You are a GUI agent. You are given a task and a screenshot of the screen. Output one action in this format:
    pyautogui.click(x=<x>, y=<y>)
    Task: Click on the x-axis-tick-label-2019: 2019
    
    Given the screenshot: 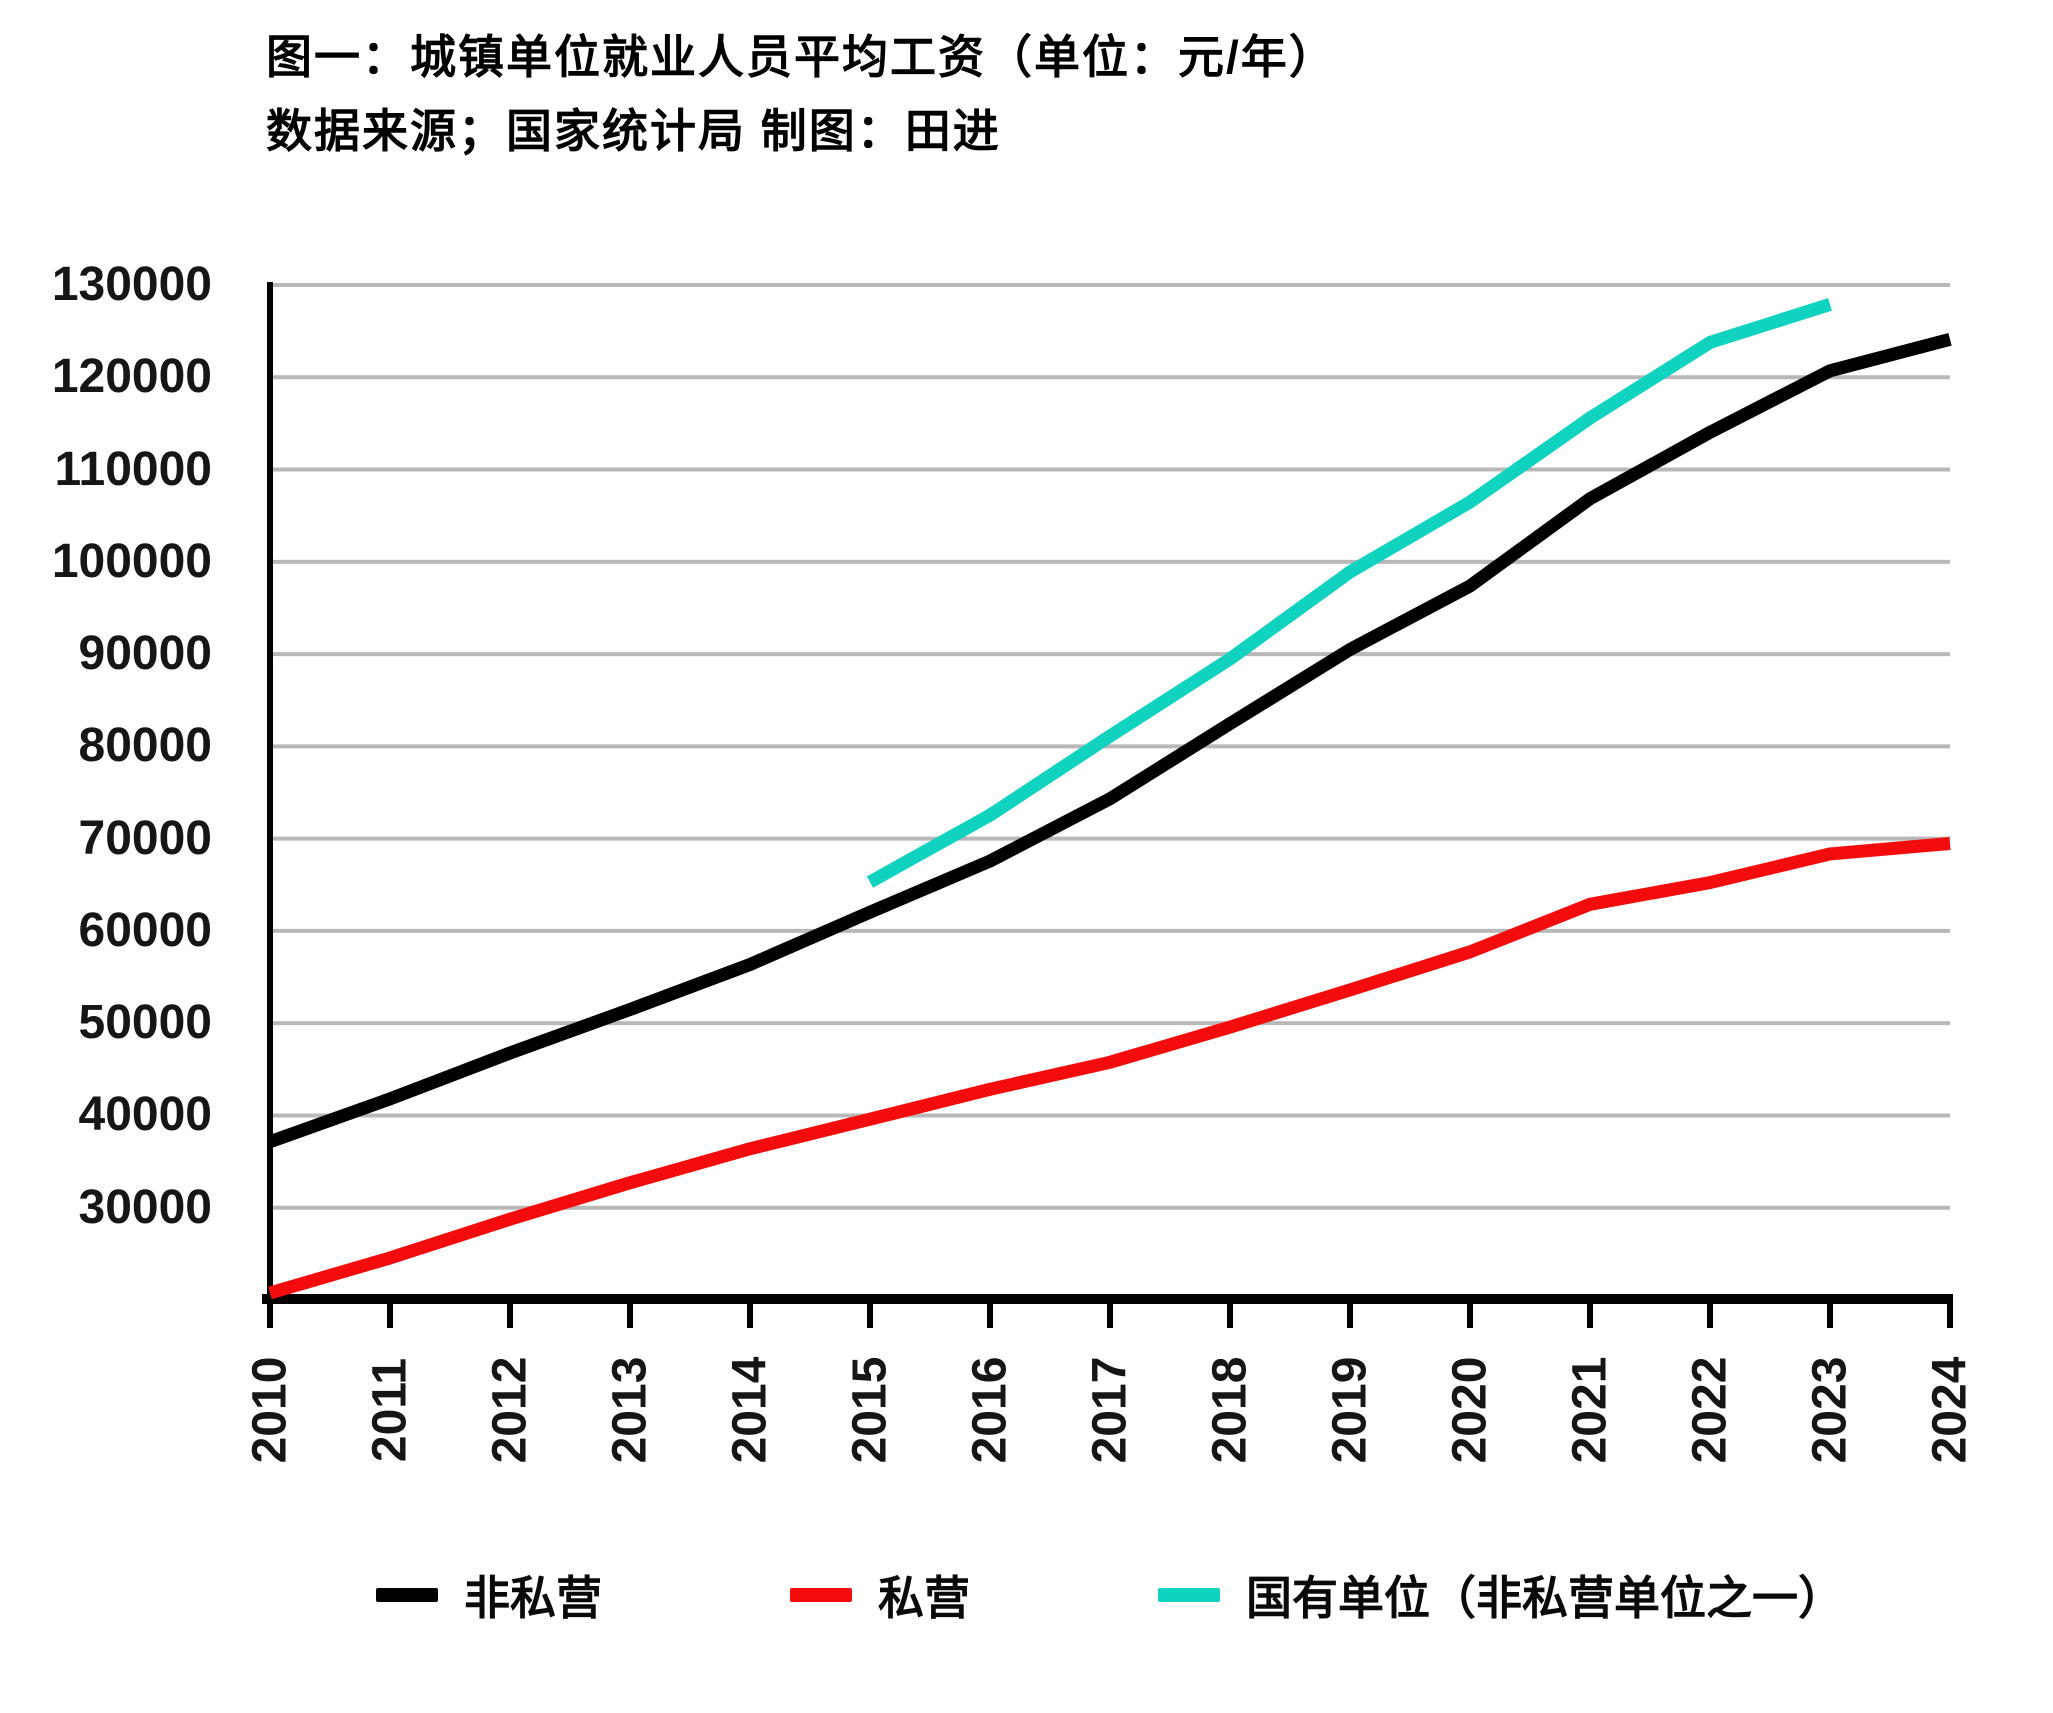 What is the action you would take?
    pyautogui.click(x=1350, y=1410)
    